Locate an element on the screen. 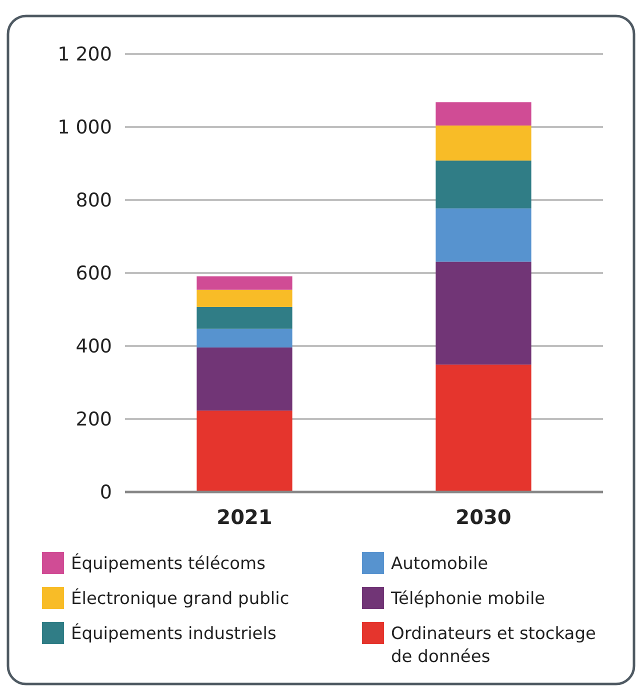 This screenshot has width=641, height=690. legend-label: Équipements industriels is located at coordinates (173, 633).